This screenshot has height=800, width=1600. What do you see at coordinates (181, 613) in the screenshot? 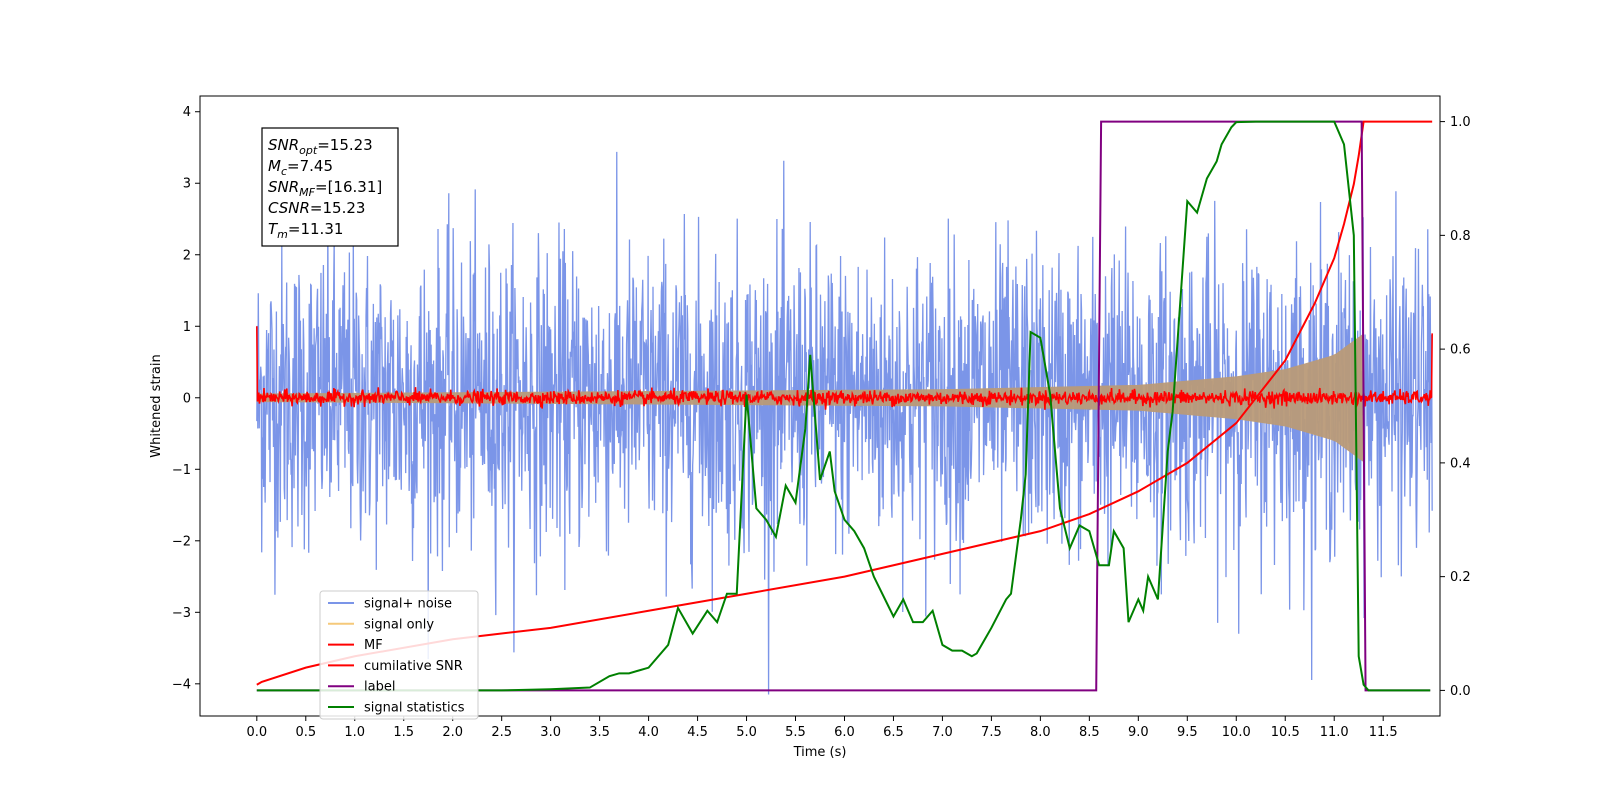
I see `y-tick-label-left: −3` at bounding box center [181, 613].